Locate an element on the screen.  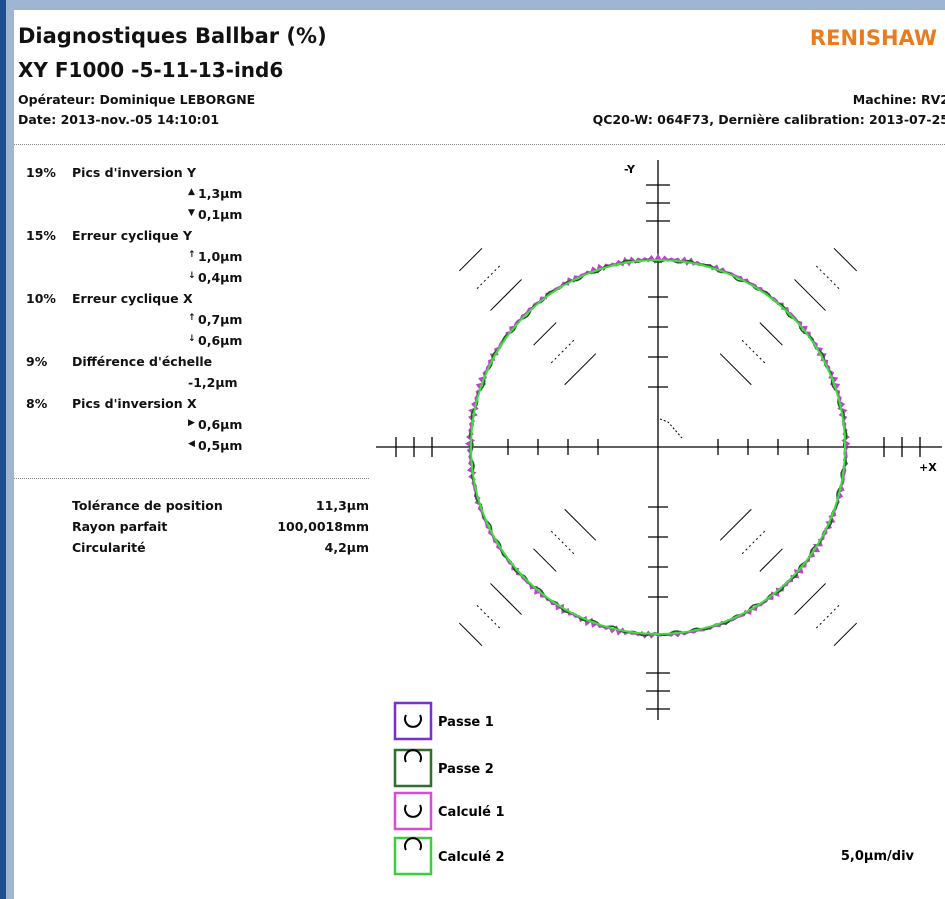
legend-label: Passe 1 is located at coordinates (466, 722).